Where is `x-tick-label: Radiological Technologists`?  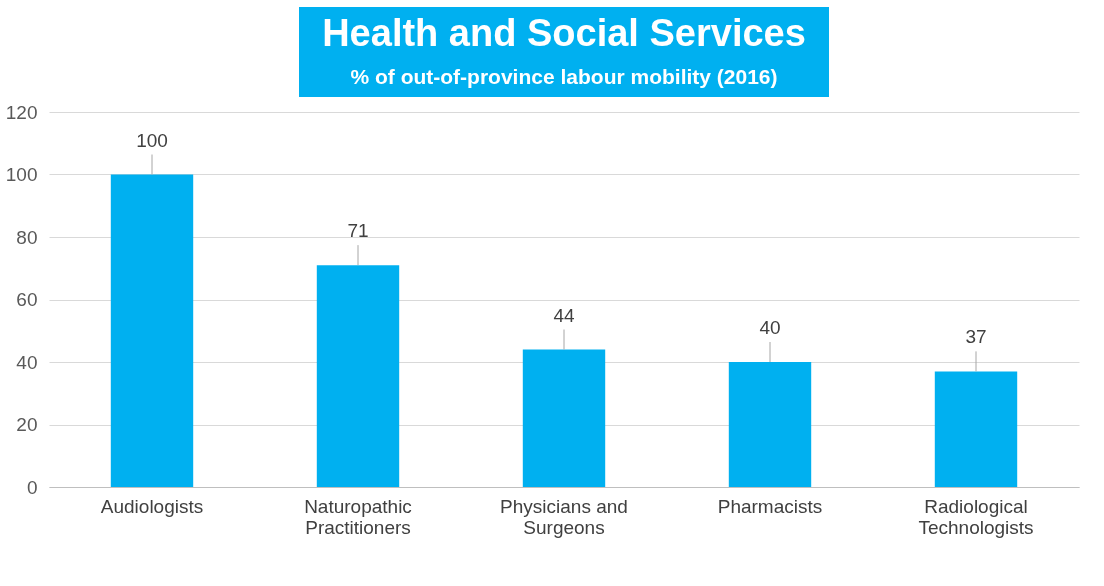 x-tick-label: Radiological Technologists is located at coordinates (976, 516).